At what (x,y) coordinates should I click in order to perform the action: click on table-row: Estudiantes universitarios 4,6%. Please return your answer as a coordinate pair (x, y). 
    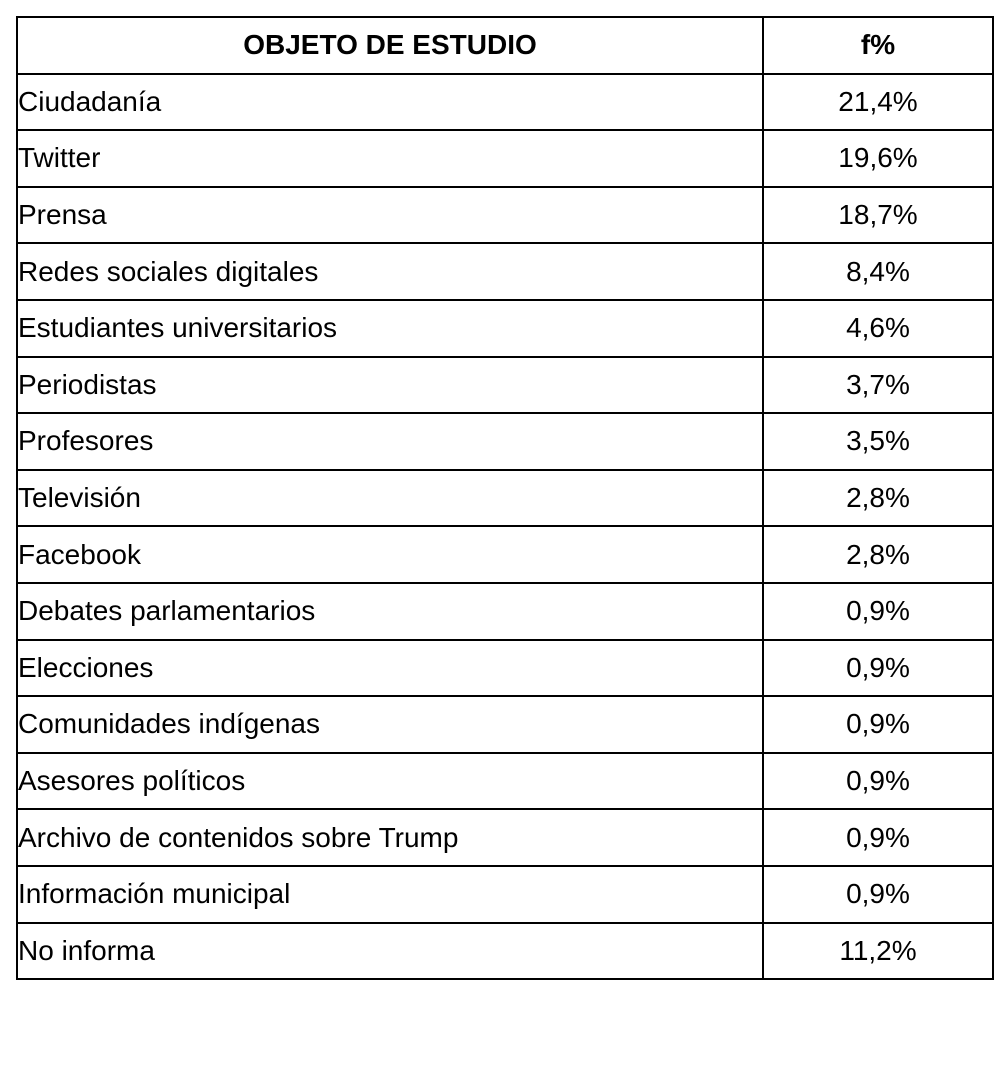
    Looking at the image, I should click on (505, 328).